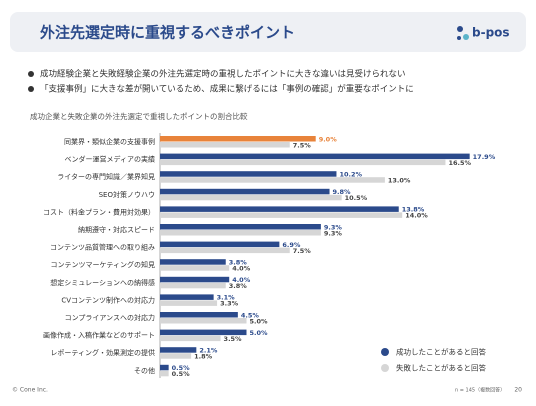 This screenshot has height=406, width=536. I want to click on value-label: 2.1%, so click(208, 350).